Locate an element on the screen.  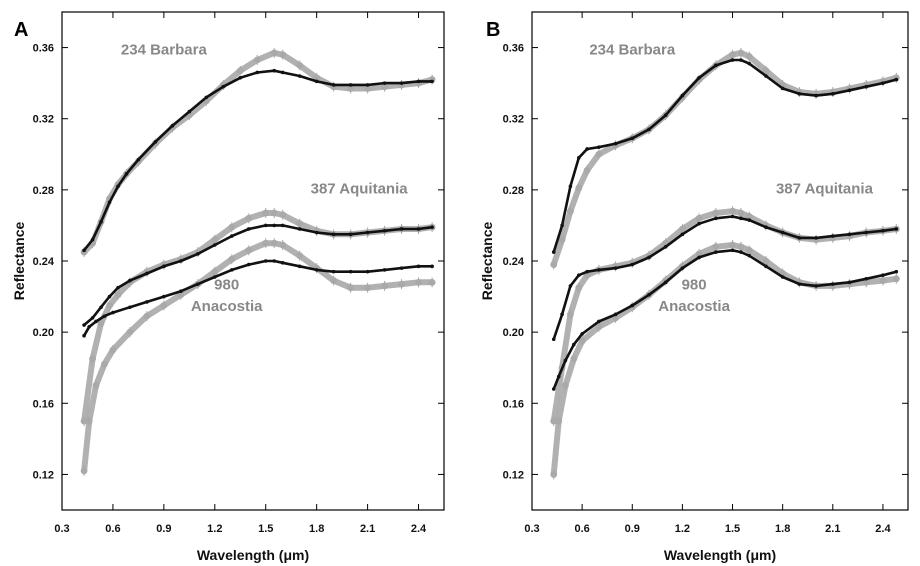
series-label: 234 Barbara is located at coordinates (632, 50).